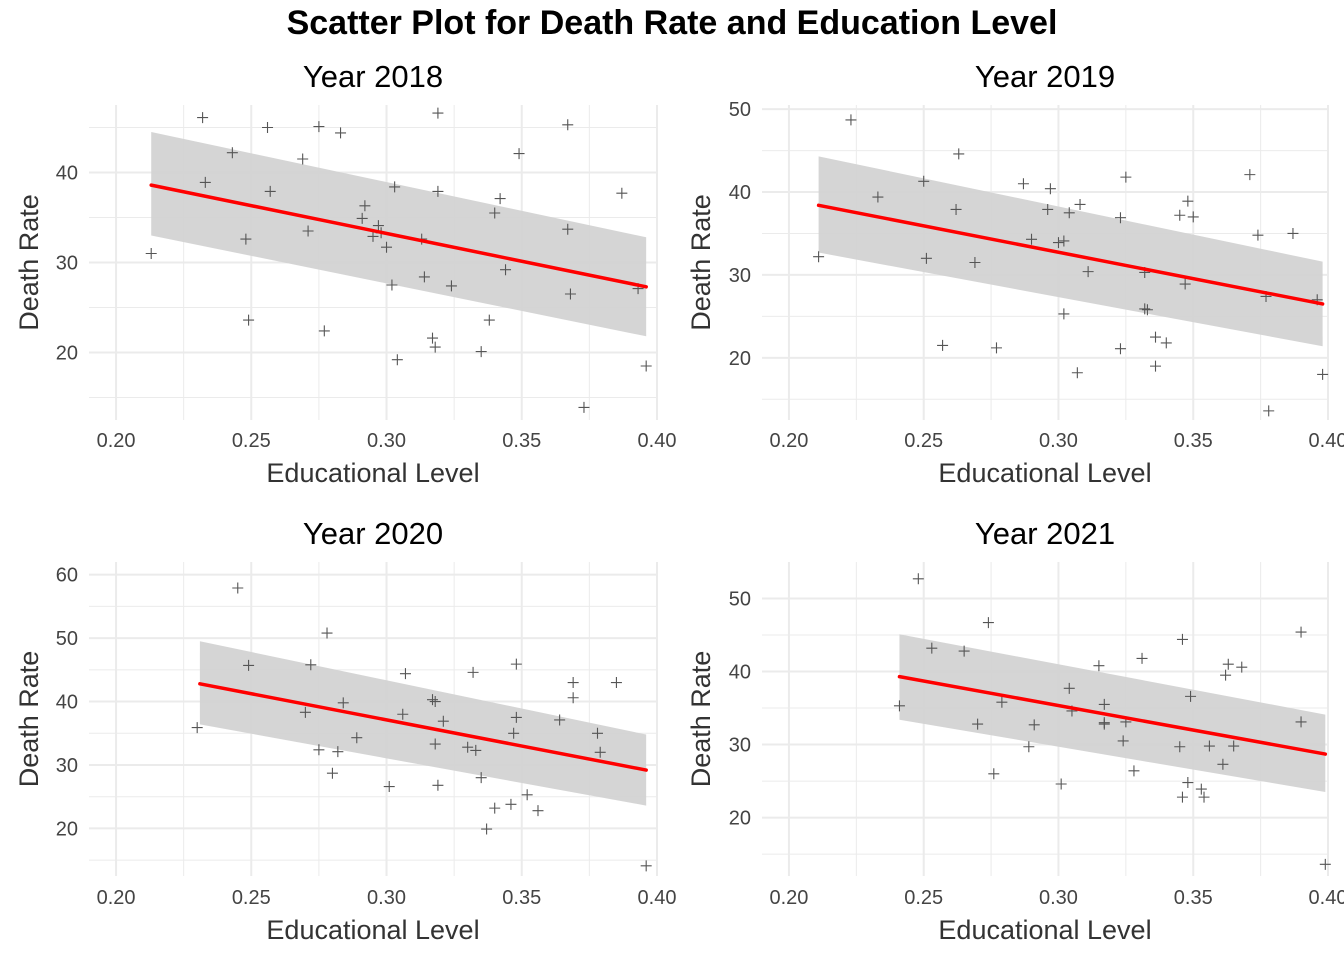 The image size is (1344, 960). What do you see at coordinates (1045, 76) in the screenshot?
I see `panel-title: Year 2019` at bounding box center [1045, 76].